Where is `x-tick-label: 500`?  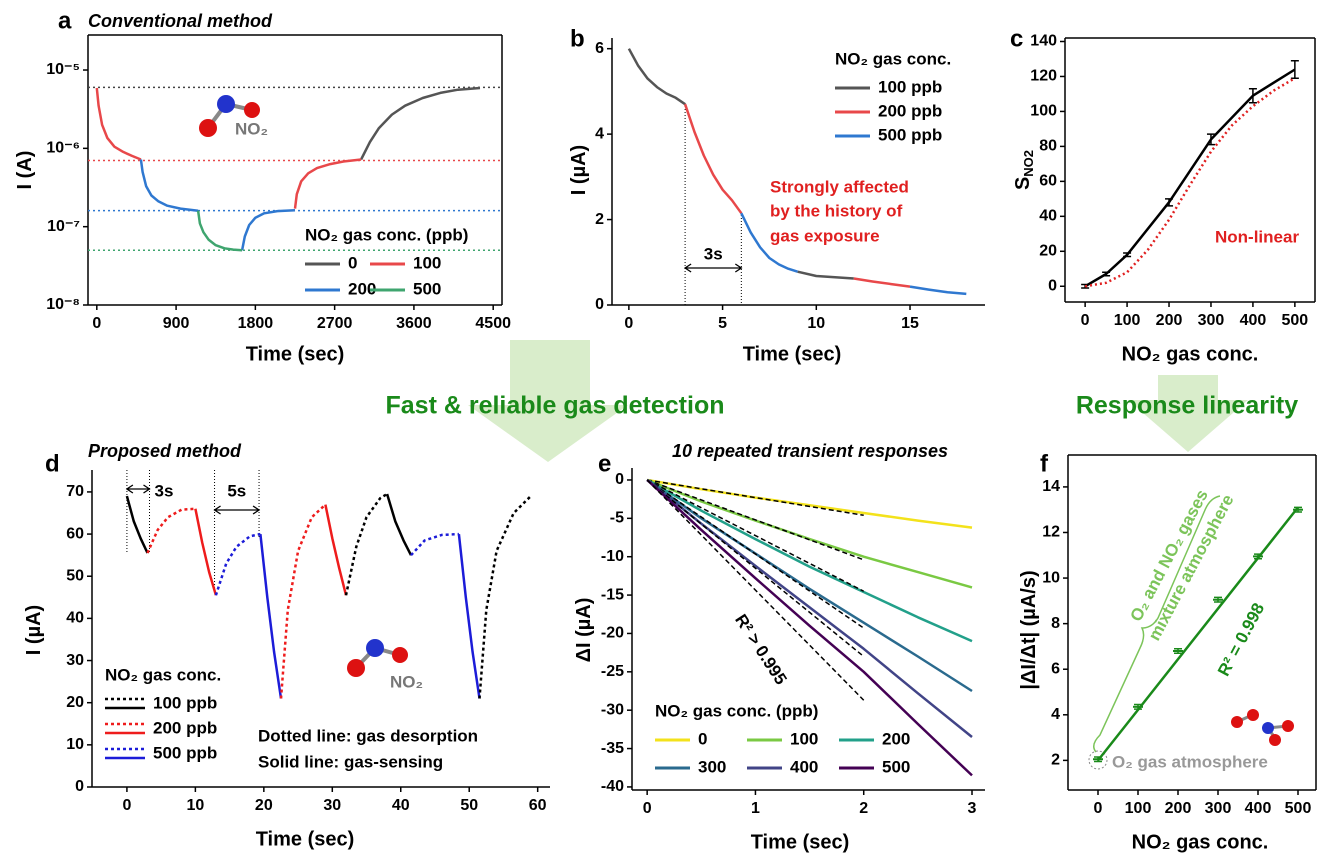 x-tick-label: 500 is located at coordinates (1298, 808).